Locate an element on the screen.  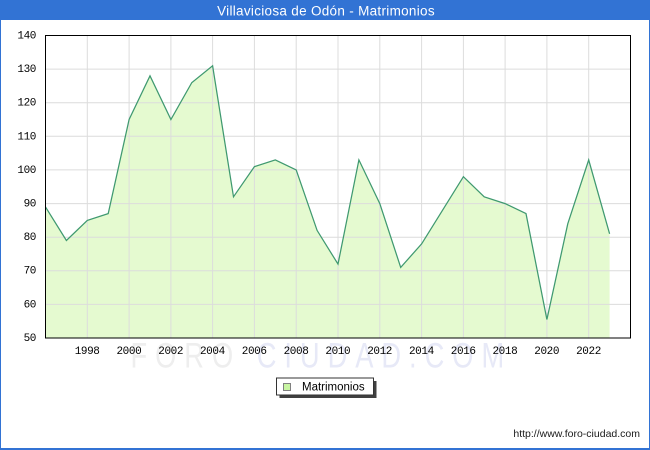
svg-text: 50 is located at coordinates (30, 339).